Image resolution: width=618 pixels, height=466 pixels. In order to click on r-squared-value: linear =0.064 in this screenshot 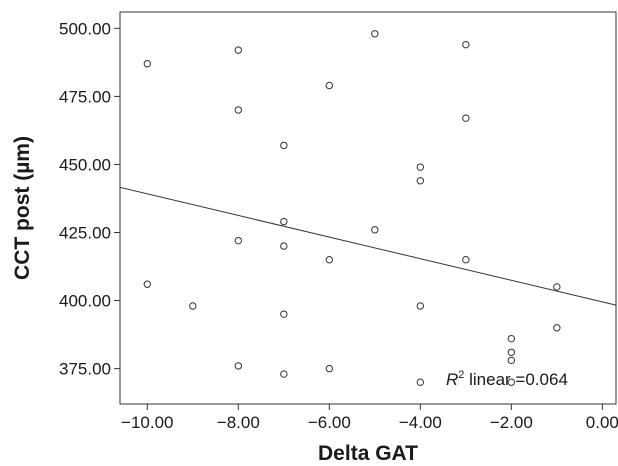, I will do `click(516, 379)`.